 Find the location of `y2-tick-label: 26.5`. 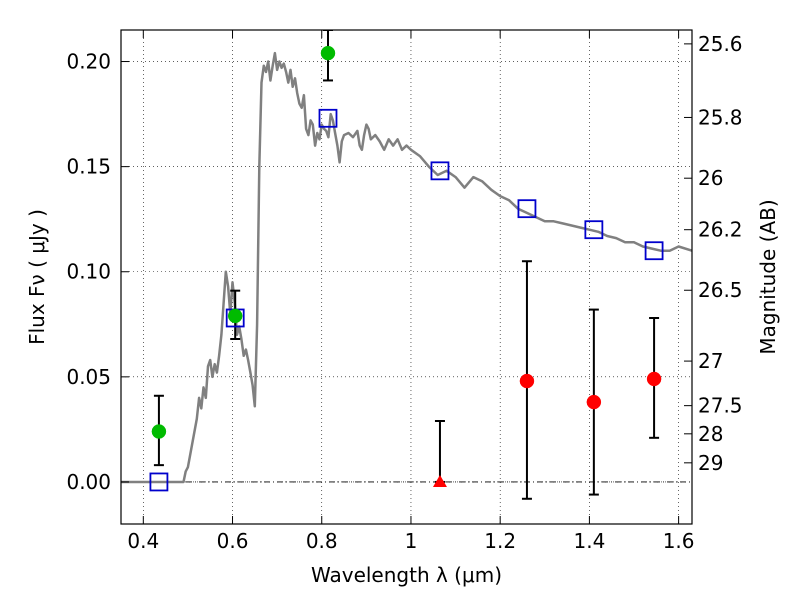

y2-tick-label: 26.5 is located at coordinates (720, 290).